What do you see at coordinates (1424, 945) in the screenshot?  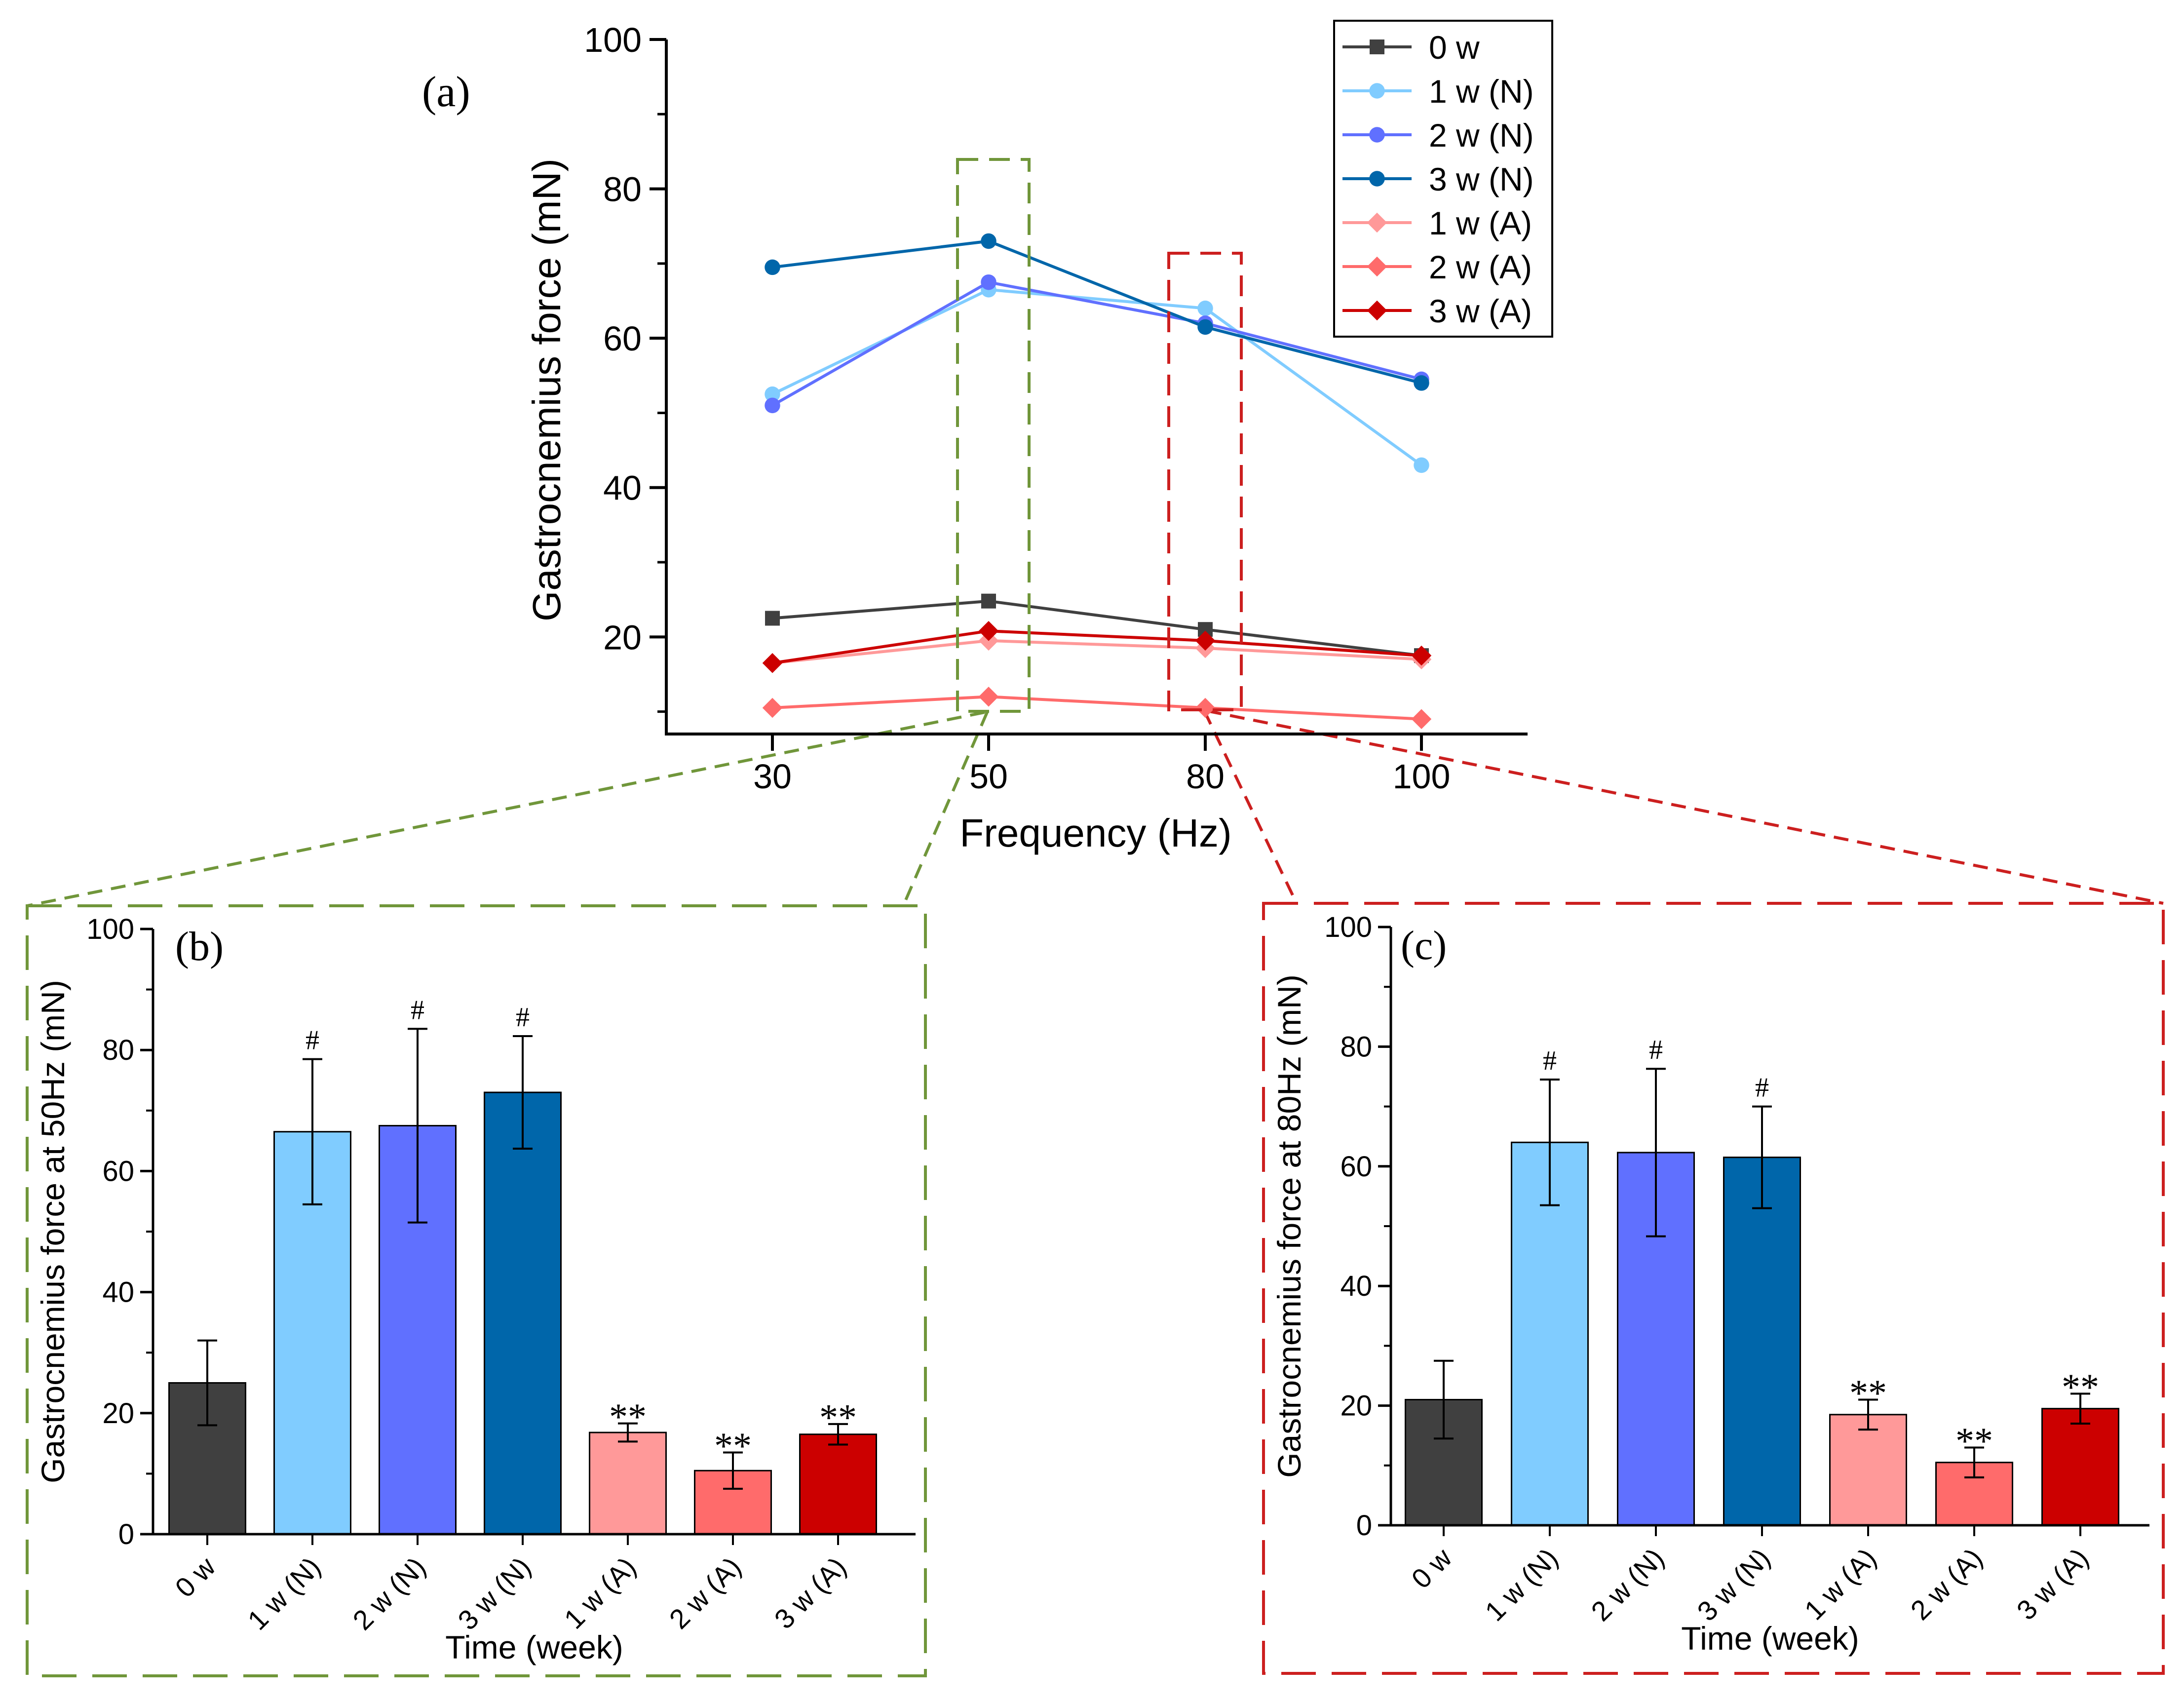 I see `panel-label: (c)` at bounding box center [1424, 945].